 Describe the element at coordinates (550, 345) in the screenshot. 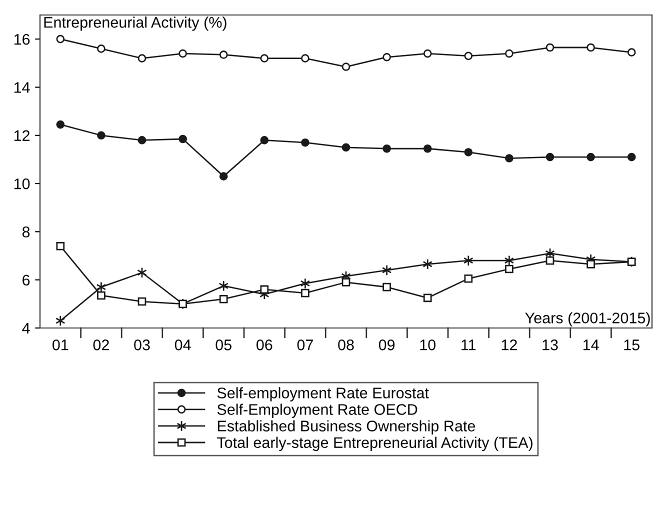

I see `x-tick-label: 13` at that location.